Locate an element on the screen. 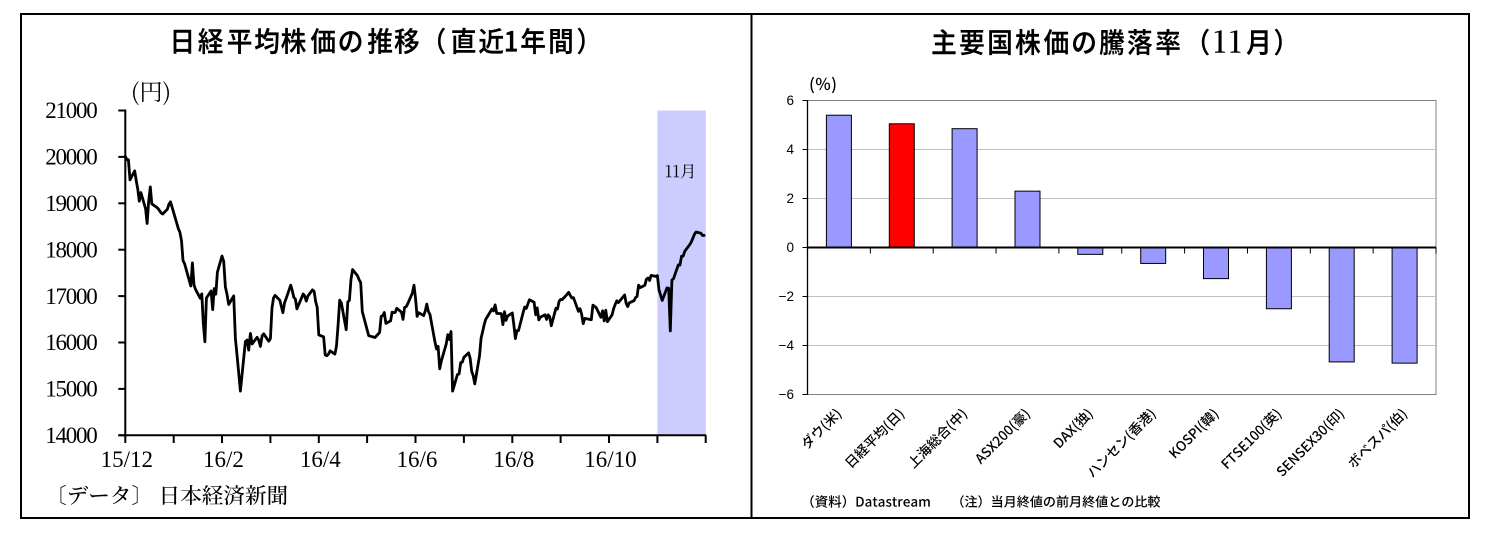 Image resolution: width=1495 pixels, height=535 pixels. svg-text: 16/8 is located at coordinates (513, 459).